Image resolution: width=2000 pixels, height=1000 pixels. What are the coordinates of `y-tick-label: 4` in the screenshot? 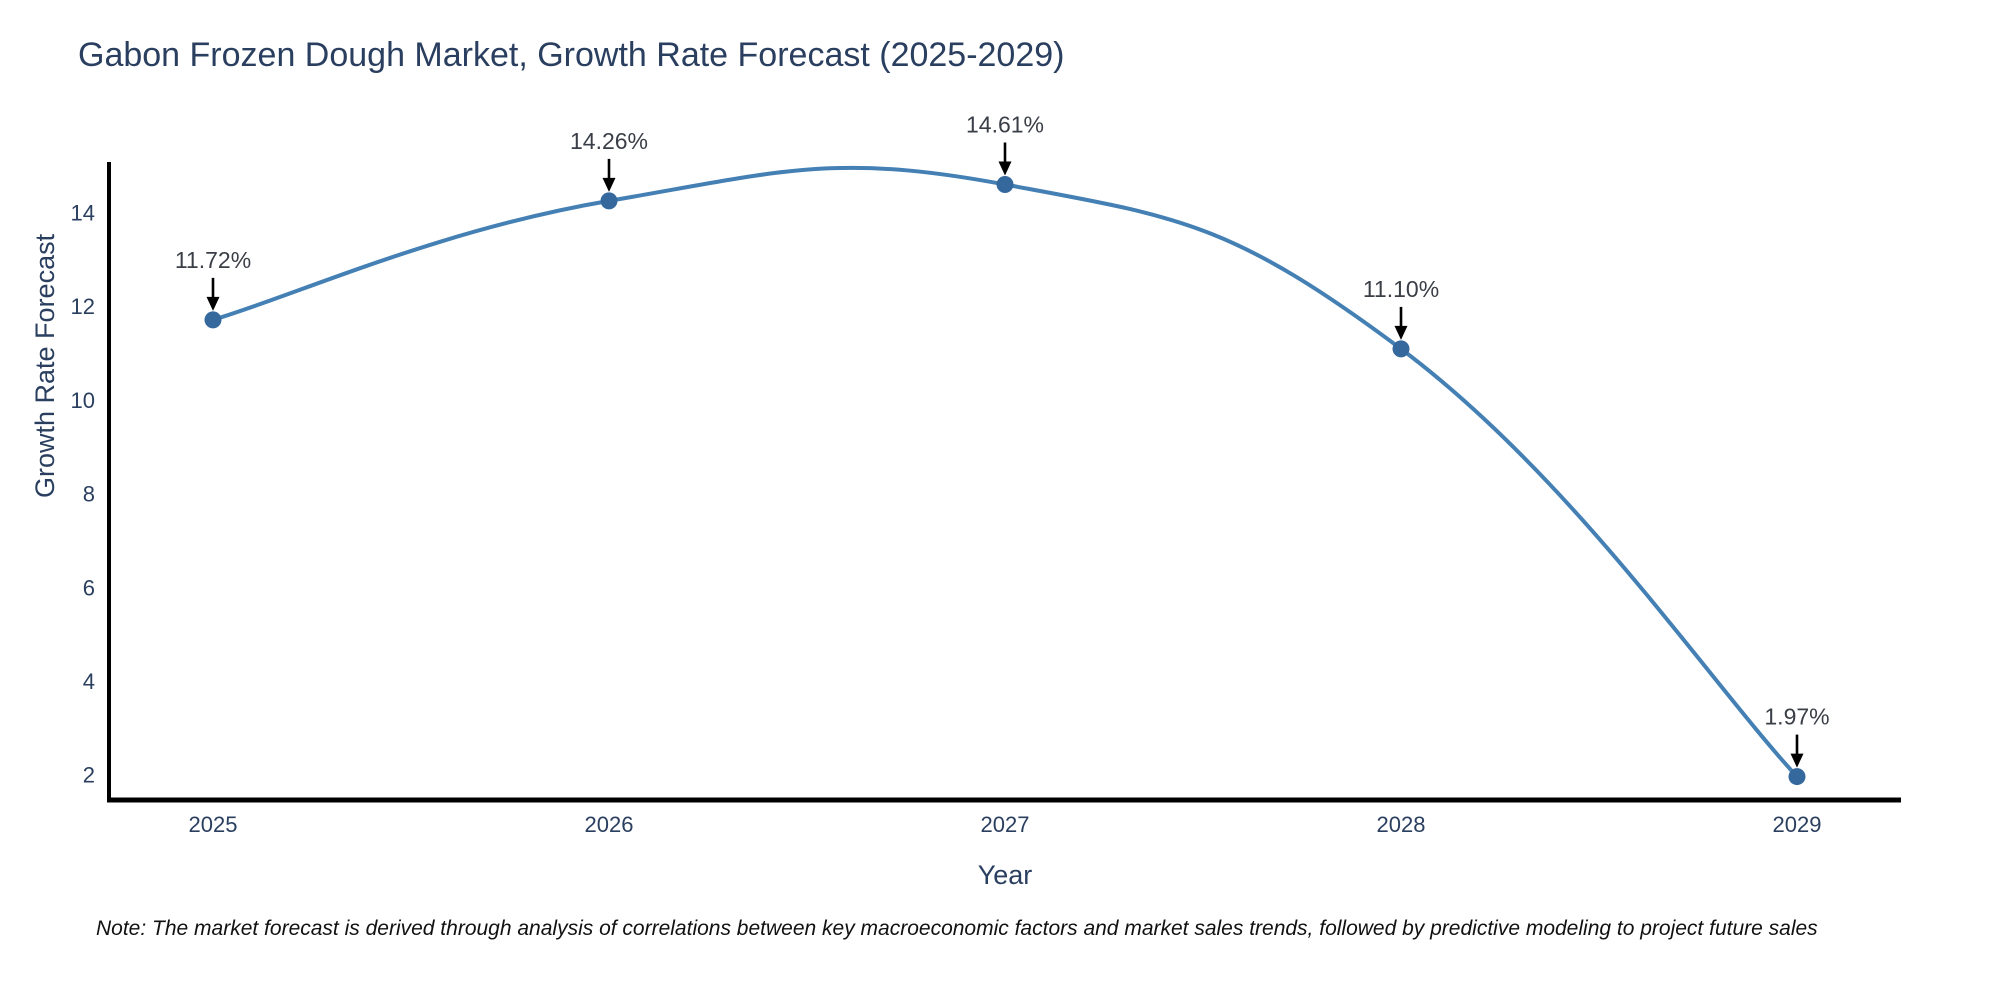 It's located at (89, 681).